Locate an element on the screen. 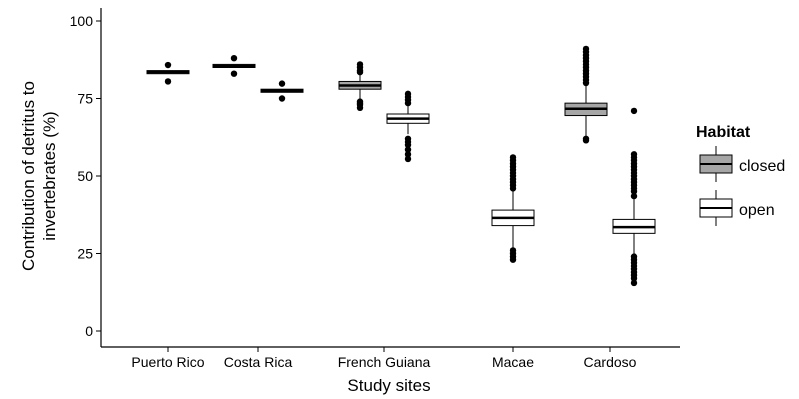  legend-label-closed: closed is located at coordinates (762, 166).